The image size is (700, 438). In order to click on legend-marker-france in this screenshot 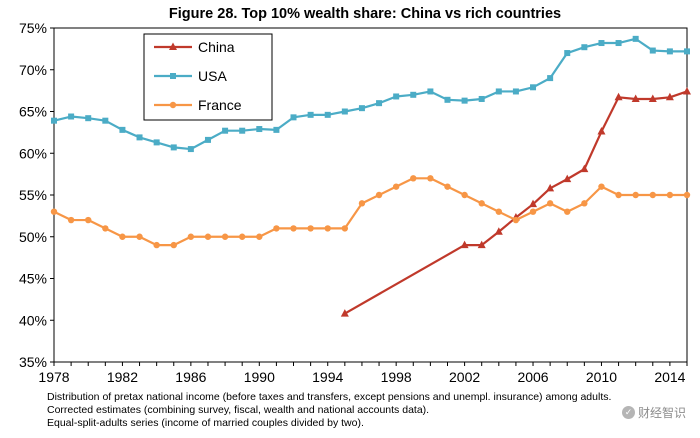, I will do `click(173, 105)`.